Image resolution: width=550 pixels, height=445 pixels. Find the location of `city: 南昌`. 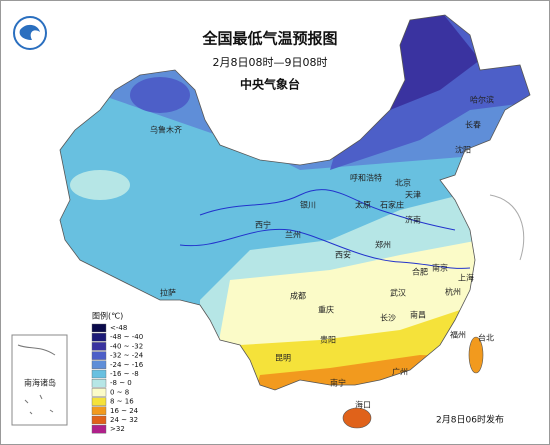

city: 南昌 is located at coordinates (418, 315).